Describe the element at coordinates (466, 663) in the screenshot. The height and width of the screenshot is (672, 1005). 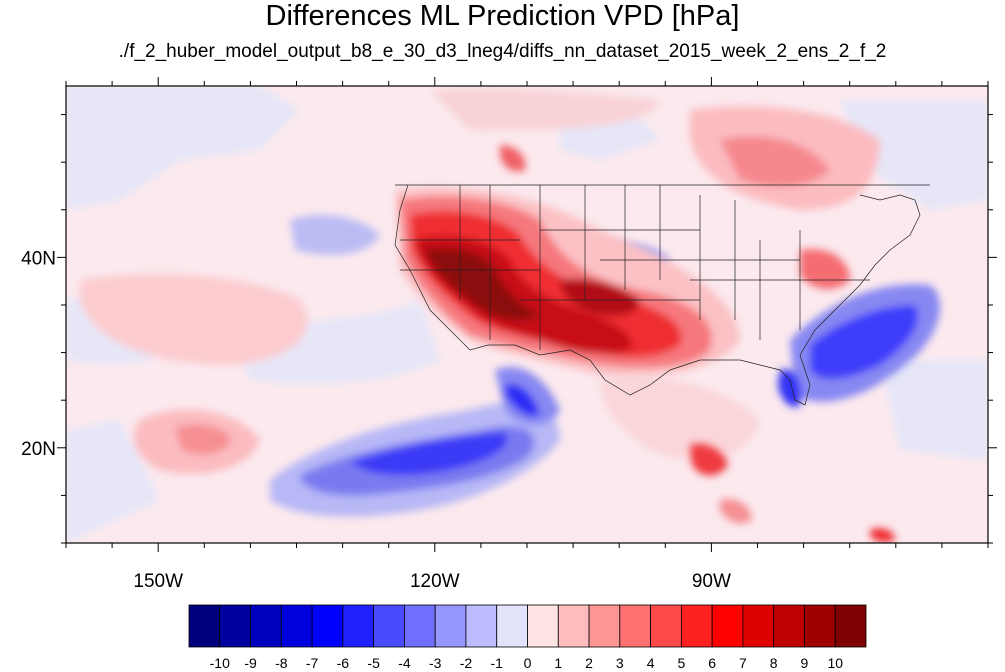
I see `colorbar-label: -2` at that location.